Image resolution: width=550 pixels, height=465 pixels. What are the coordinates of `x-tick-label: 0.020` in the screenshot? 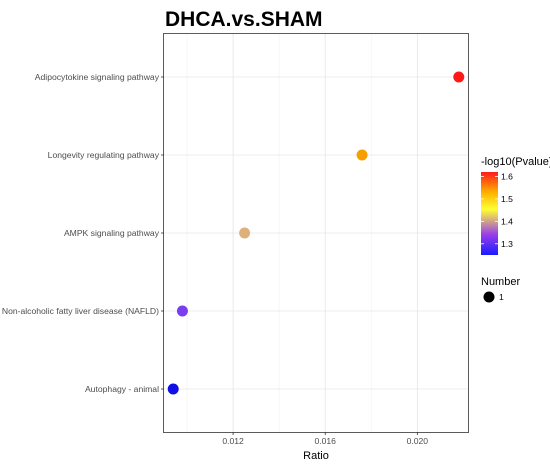 It's located at (418, 441).